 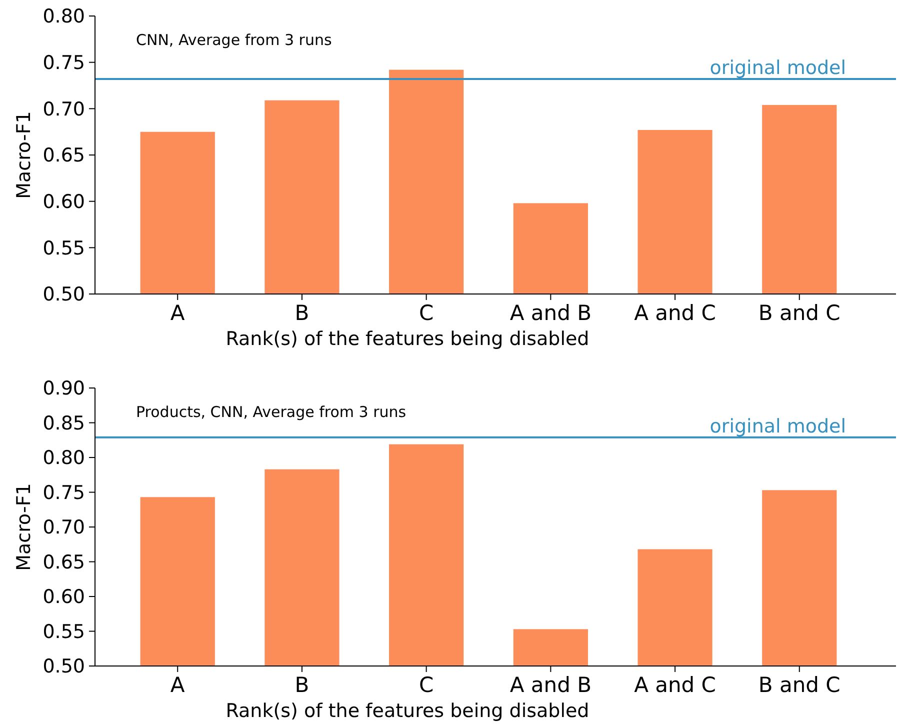 I want to click on y-tick-label: 0.90, so click(x=63, y=389).